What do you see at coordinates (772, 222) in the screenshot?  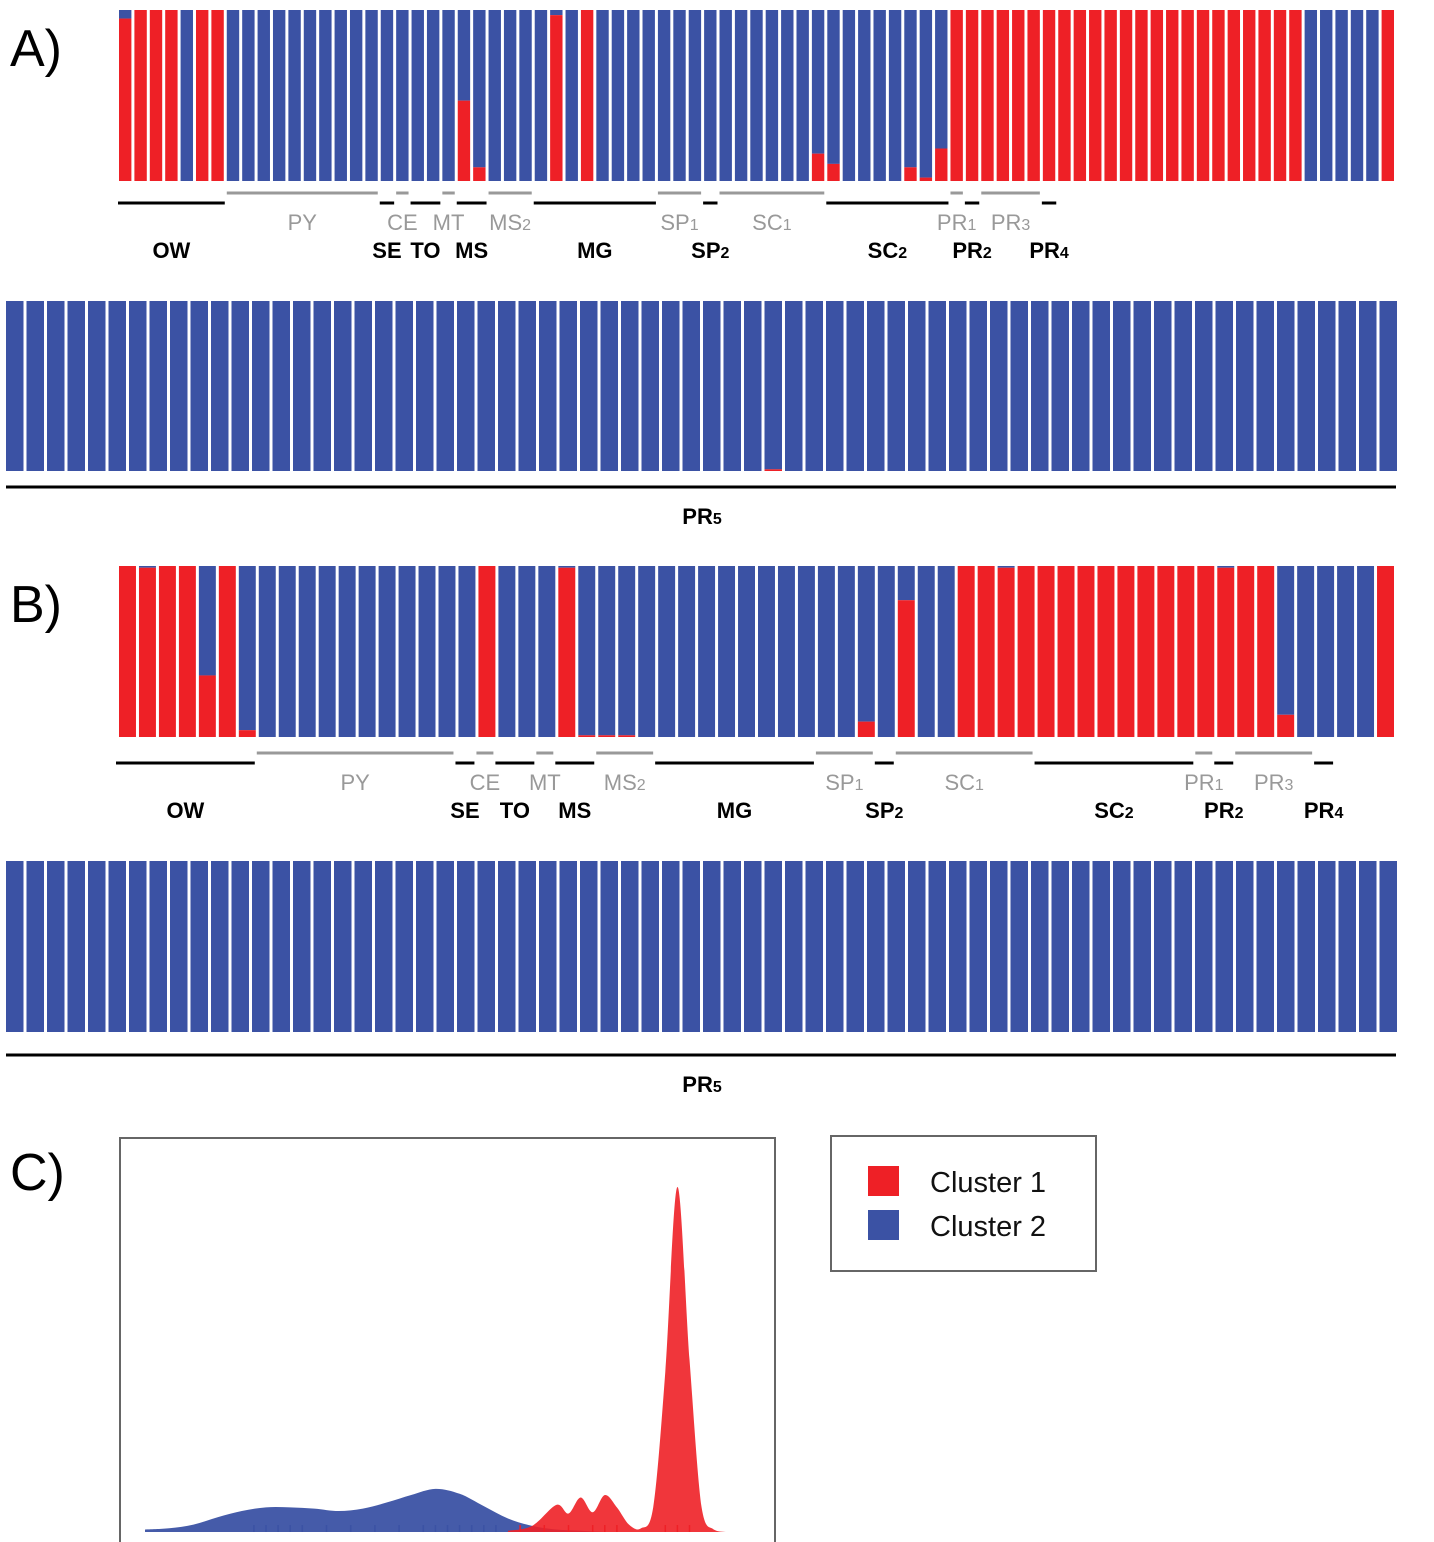 I see `panel-a-group-label-sc1: SC1` at bounding box center [772, 222].